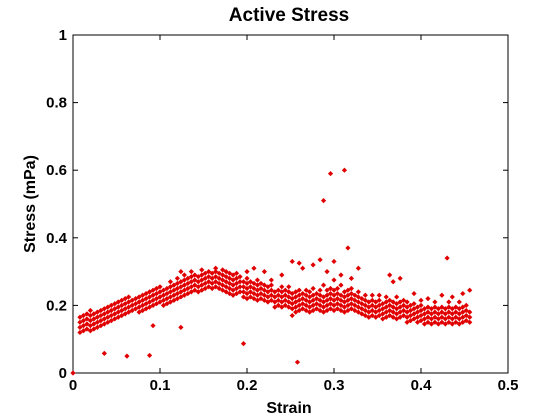  I want to click on y-tick-label: 0.6, so click(56, 170).